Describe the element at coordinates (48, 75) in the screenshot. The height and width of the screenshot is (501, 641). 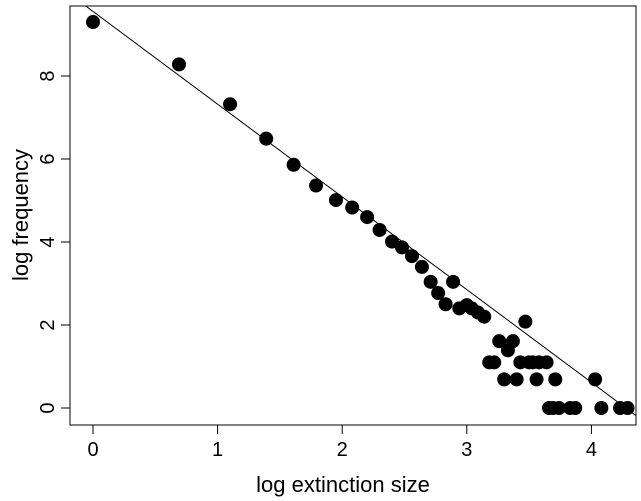
I see `y-tick-label-8: 8` at that location.